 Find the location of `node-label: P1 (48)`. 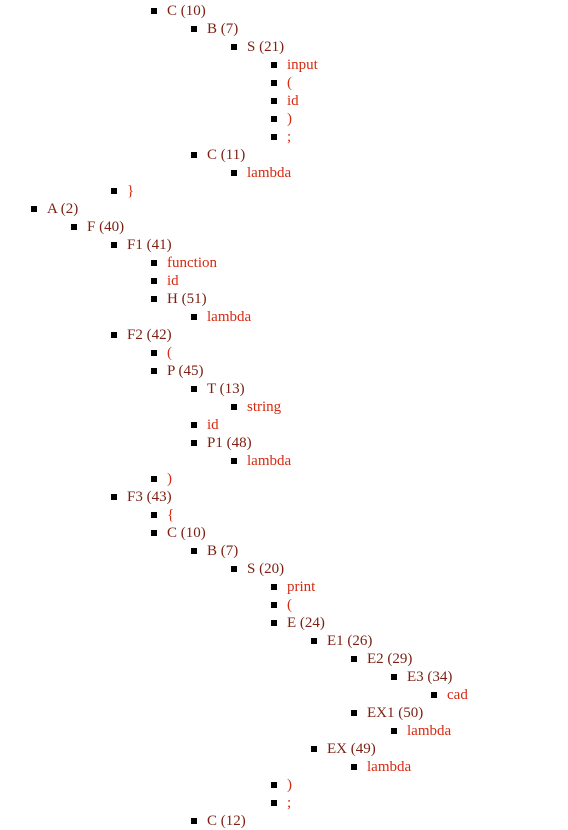

node-label: P1 (48) is located at coordinates (229, 443).